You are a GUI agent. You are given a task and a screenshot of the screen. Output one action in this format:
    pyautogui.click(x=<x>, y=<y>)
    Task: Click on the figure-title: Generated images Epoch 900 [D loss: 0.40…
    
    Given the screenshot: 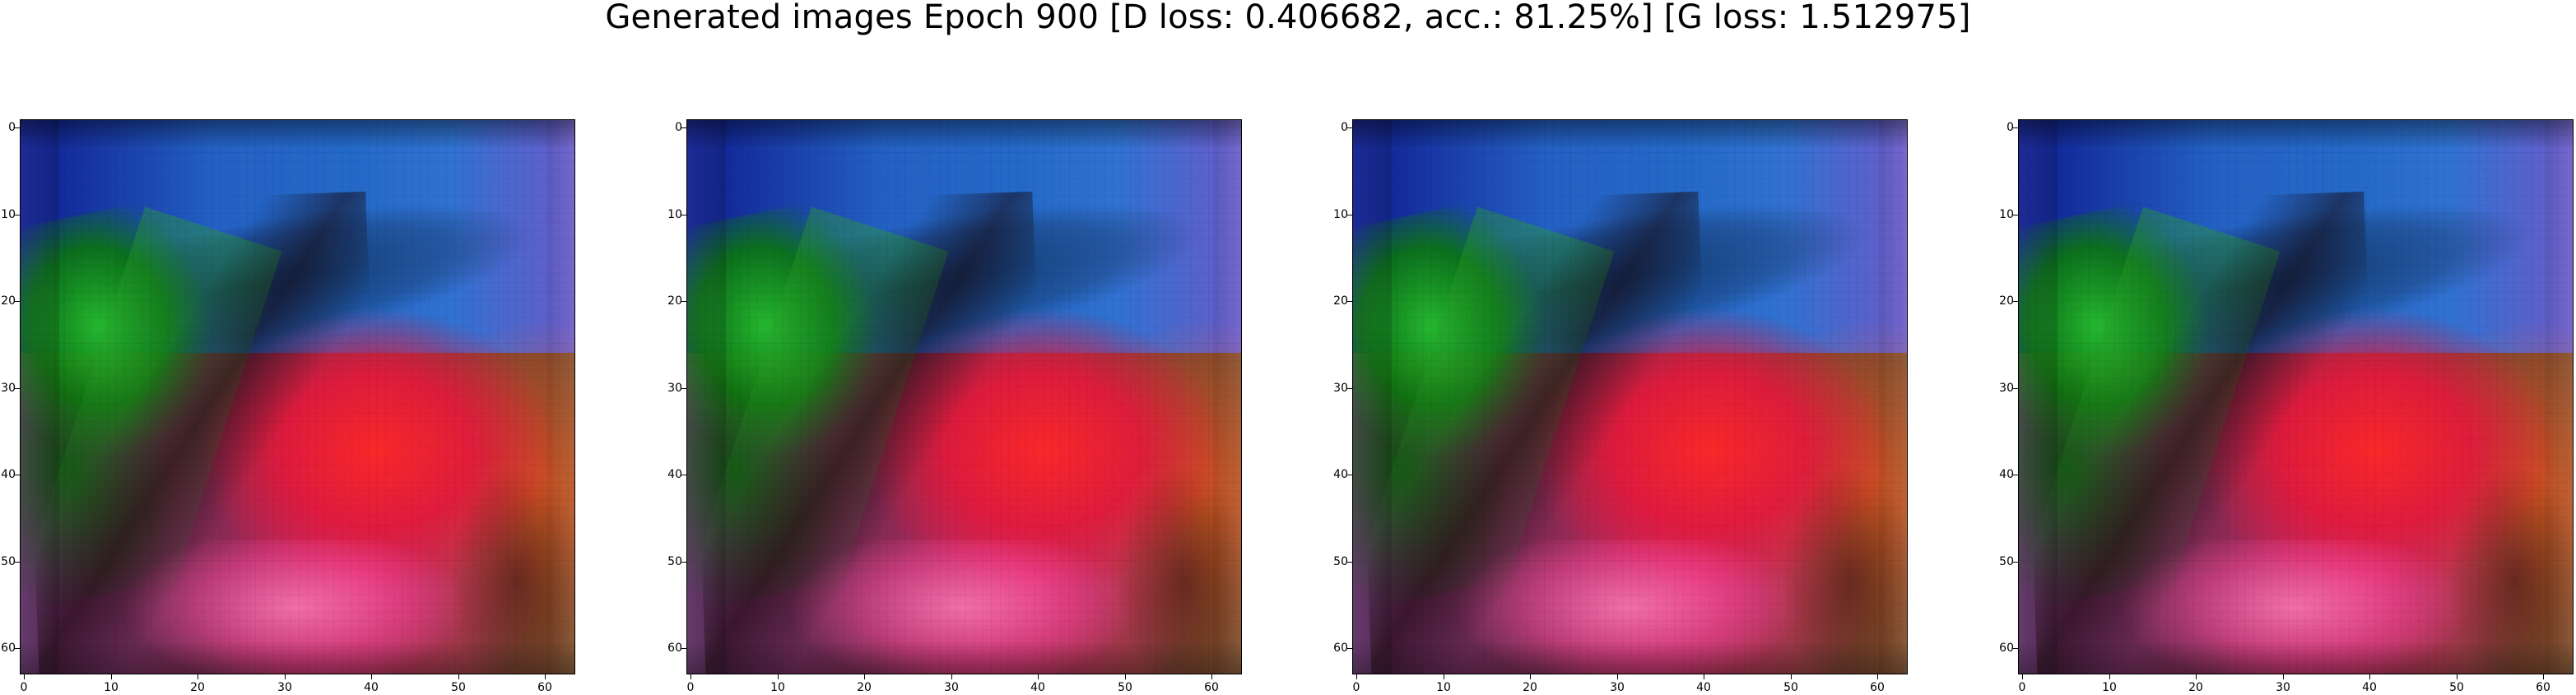 What is the action you would take?
    pyautogui.click(x=1288, y=18)
    